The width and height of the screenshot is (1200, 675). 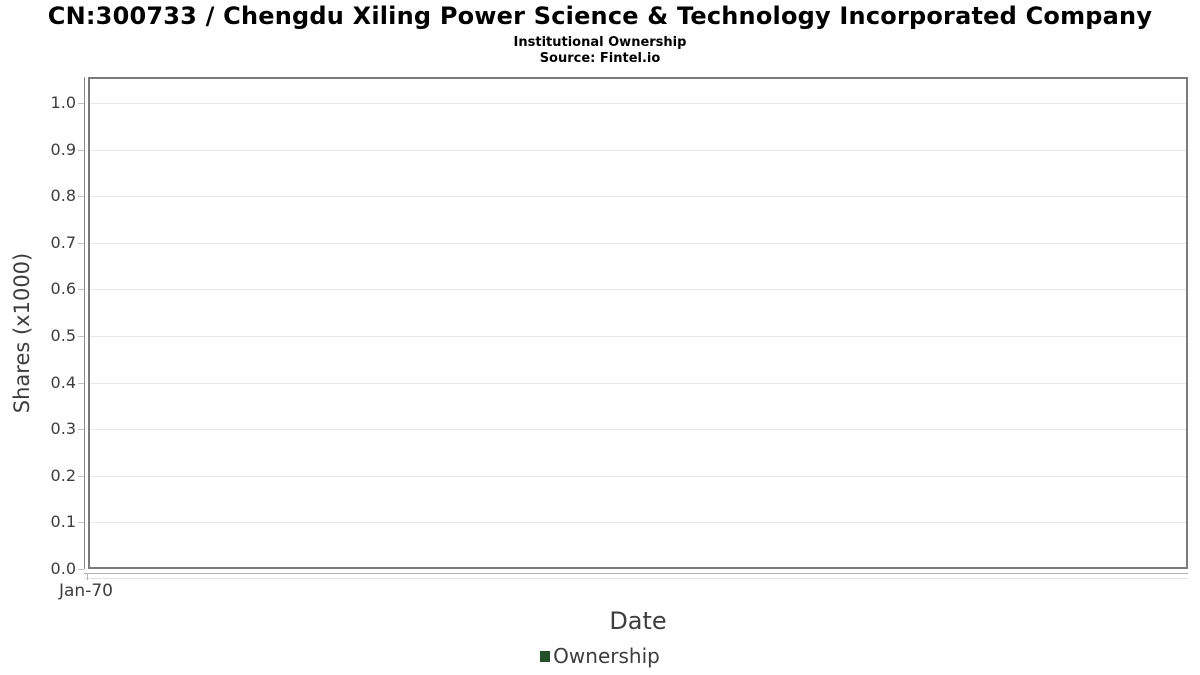 I want to click on legend-marker-icon, so click(x=545, y=656).